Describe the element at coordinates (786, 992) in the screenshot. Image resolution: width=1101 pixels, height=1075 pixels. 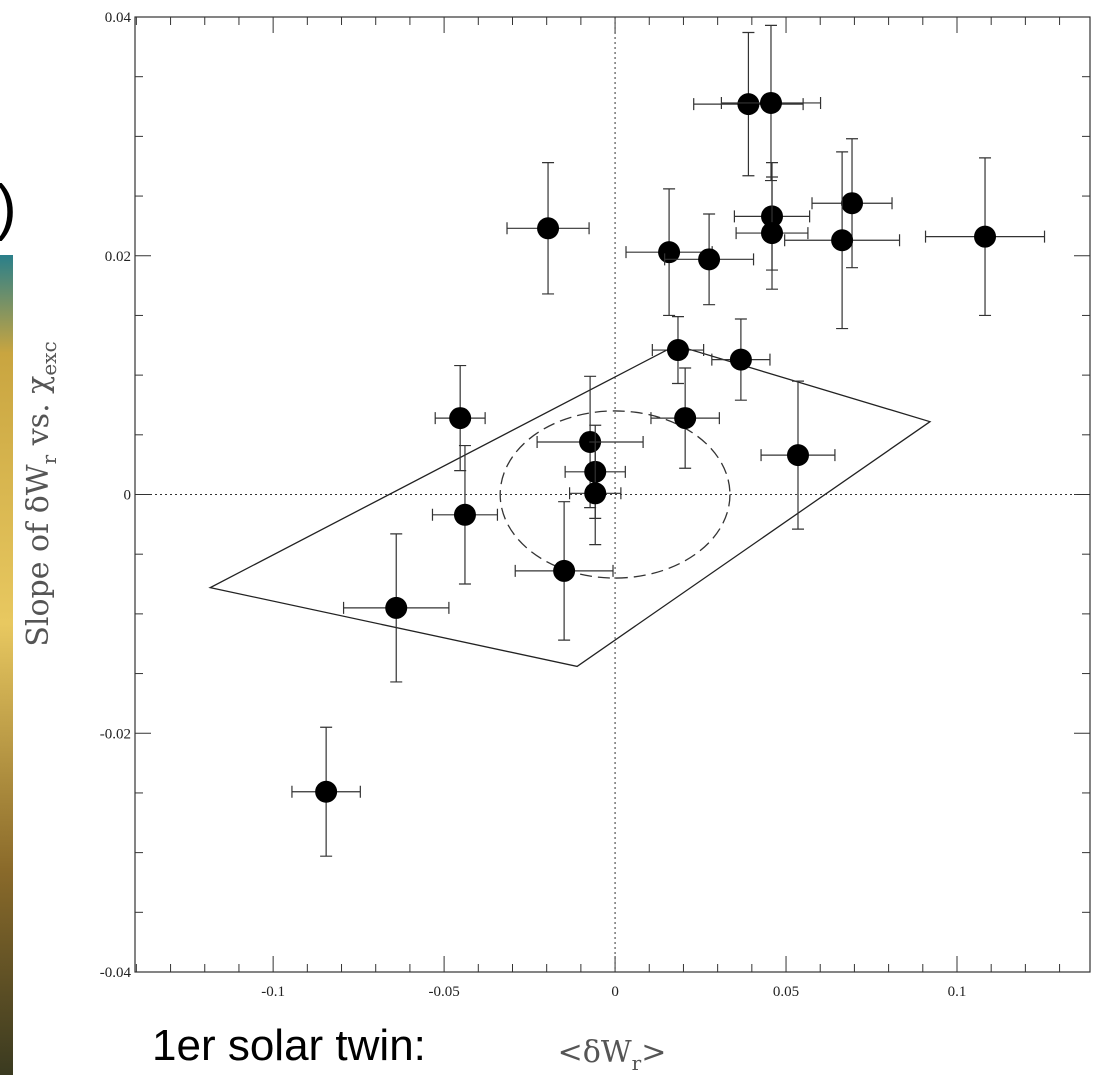
I see `x-tick-label: 0.05` at that location.